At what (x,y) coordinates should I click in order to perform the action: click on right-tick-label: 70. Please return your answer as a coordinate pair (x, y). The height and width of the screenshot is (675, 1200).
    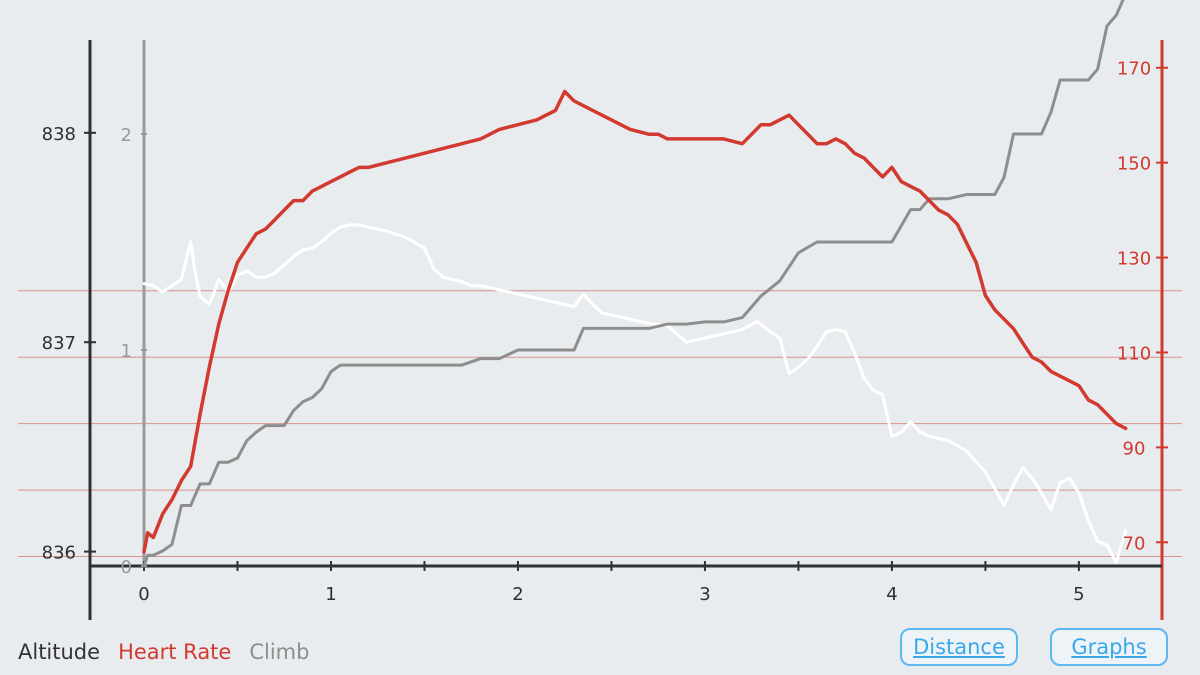
    Looking at the image, I should click on (1134, 543).